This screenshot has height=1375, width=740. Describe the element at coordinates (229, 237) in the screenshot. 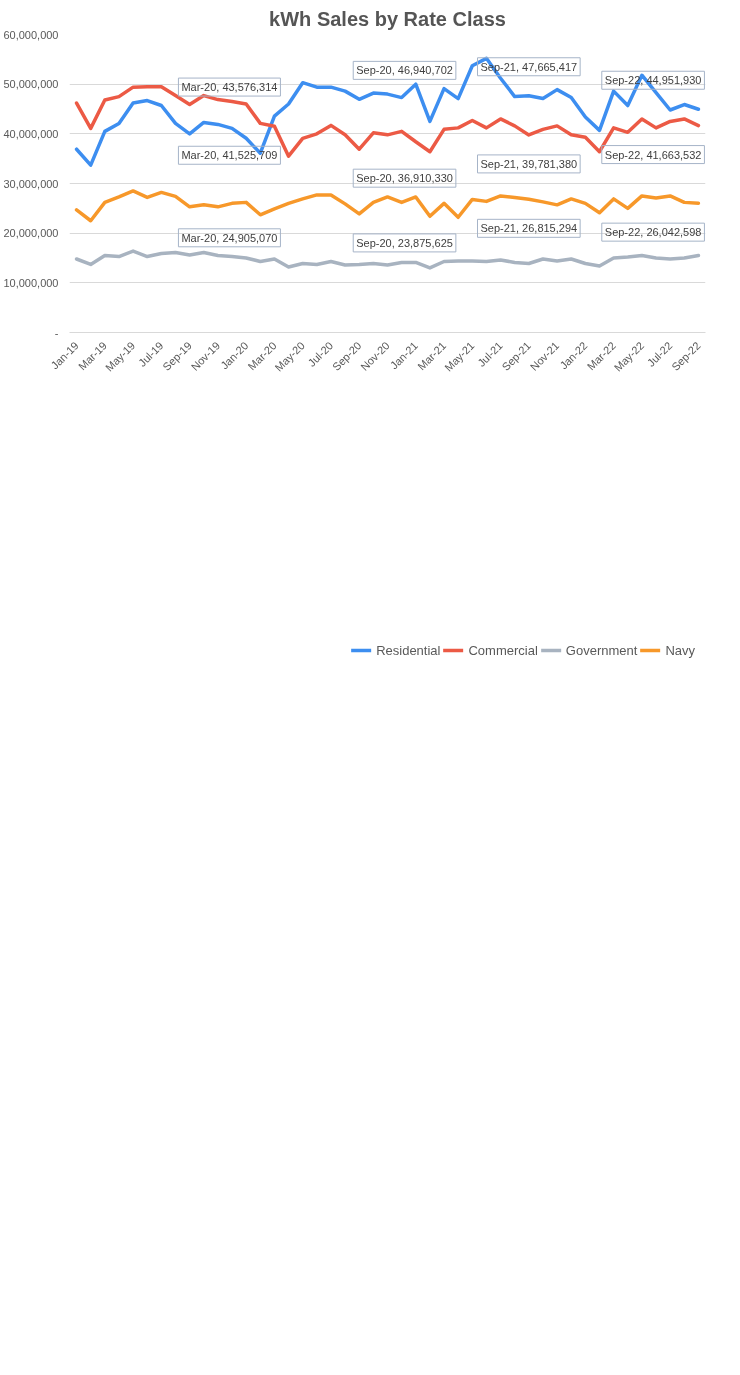

I see `annotation: Mar-20, 24,905,070` at that location.